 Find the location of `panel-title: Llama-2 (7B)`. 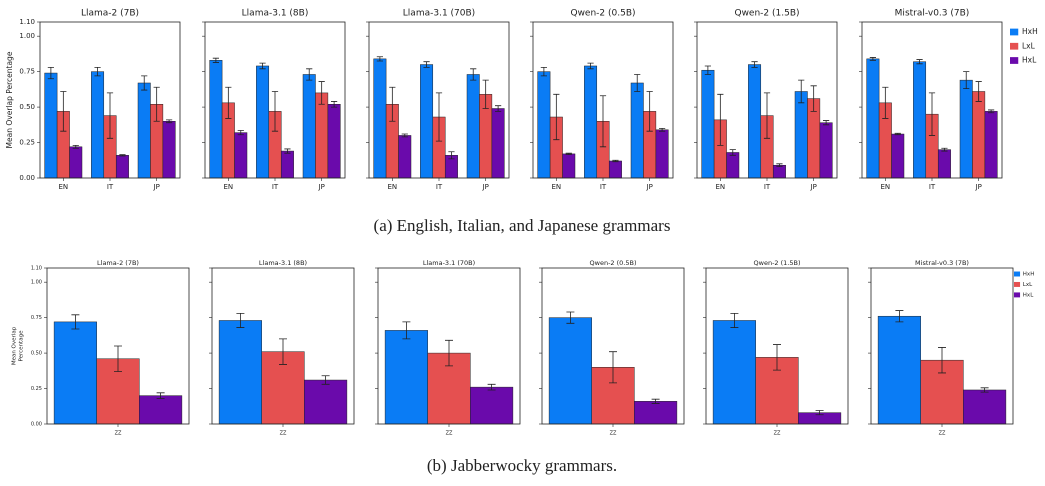

panel-title: Llama-2 (7B) is located at coordinates (118, 263).